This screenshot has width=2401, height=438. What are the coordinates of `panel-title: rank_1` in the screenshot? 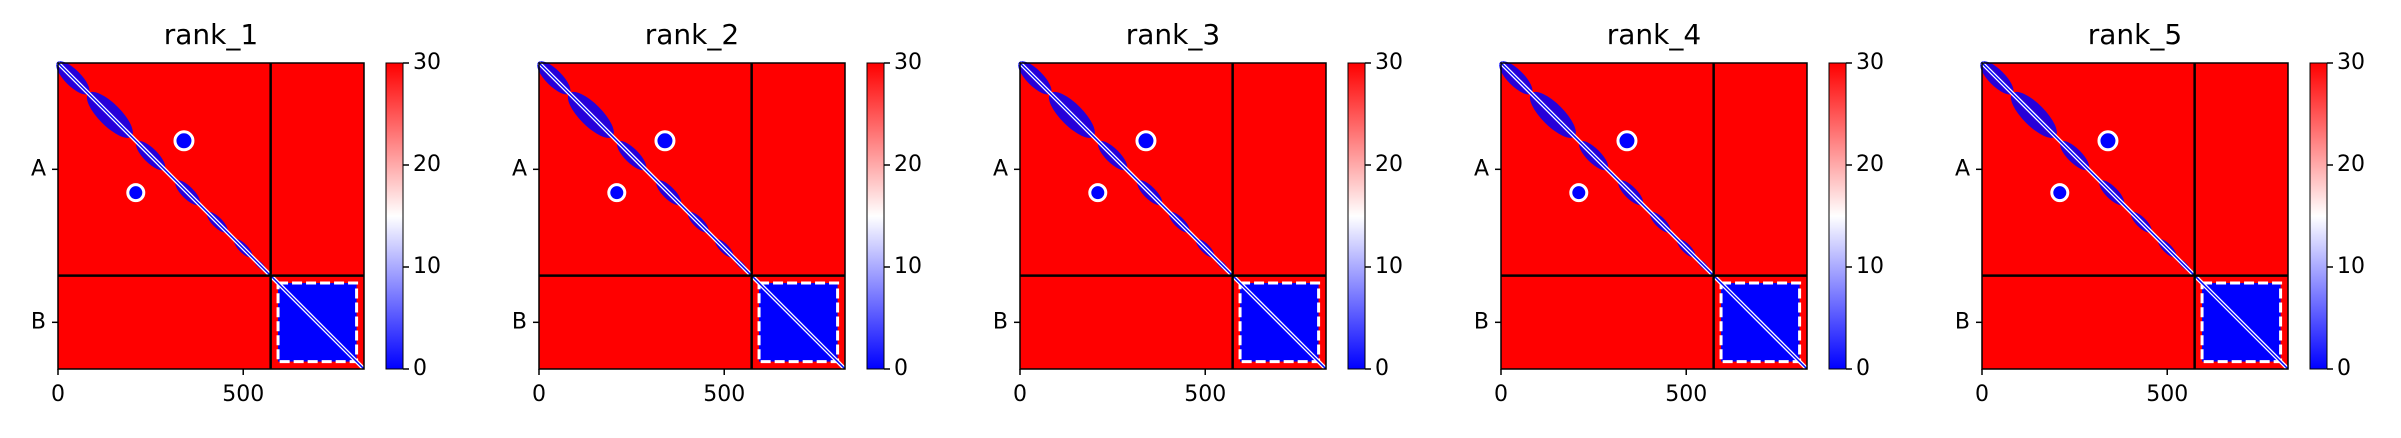 It's located at (211, 34).